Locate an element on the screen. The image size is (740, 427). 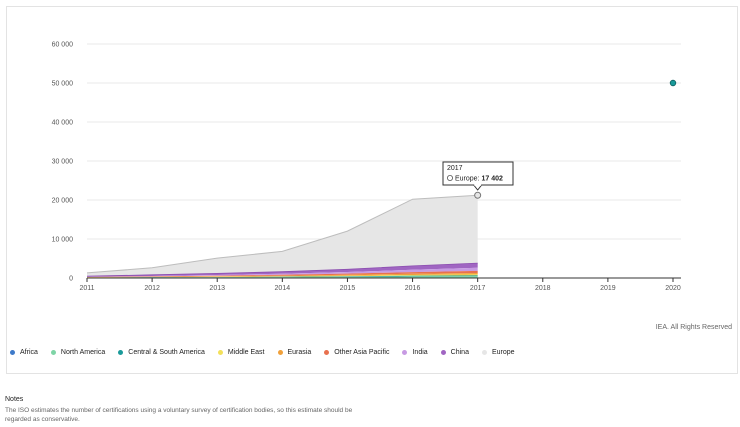
x-tick-label: 2014 is located at coordinates (283, 288).